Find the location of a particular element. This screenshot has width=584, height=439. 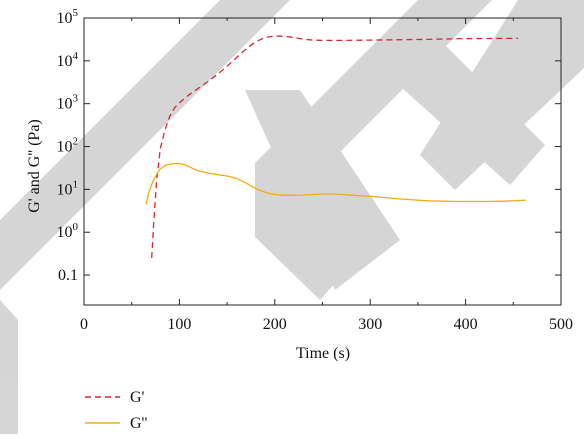

legend-label-g-double-prime: G'' is located at coordinates (138, 423).